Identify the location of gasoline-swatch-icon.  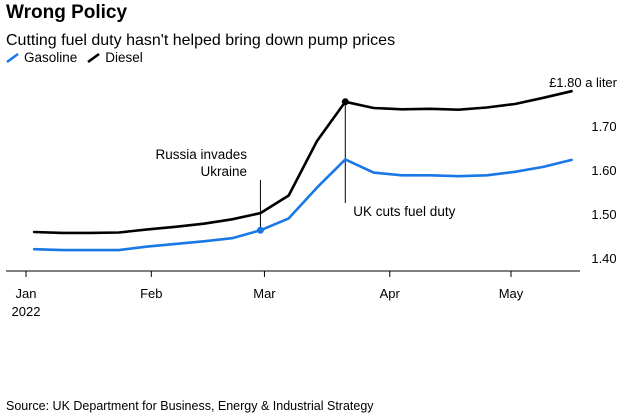
(12, 57).